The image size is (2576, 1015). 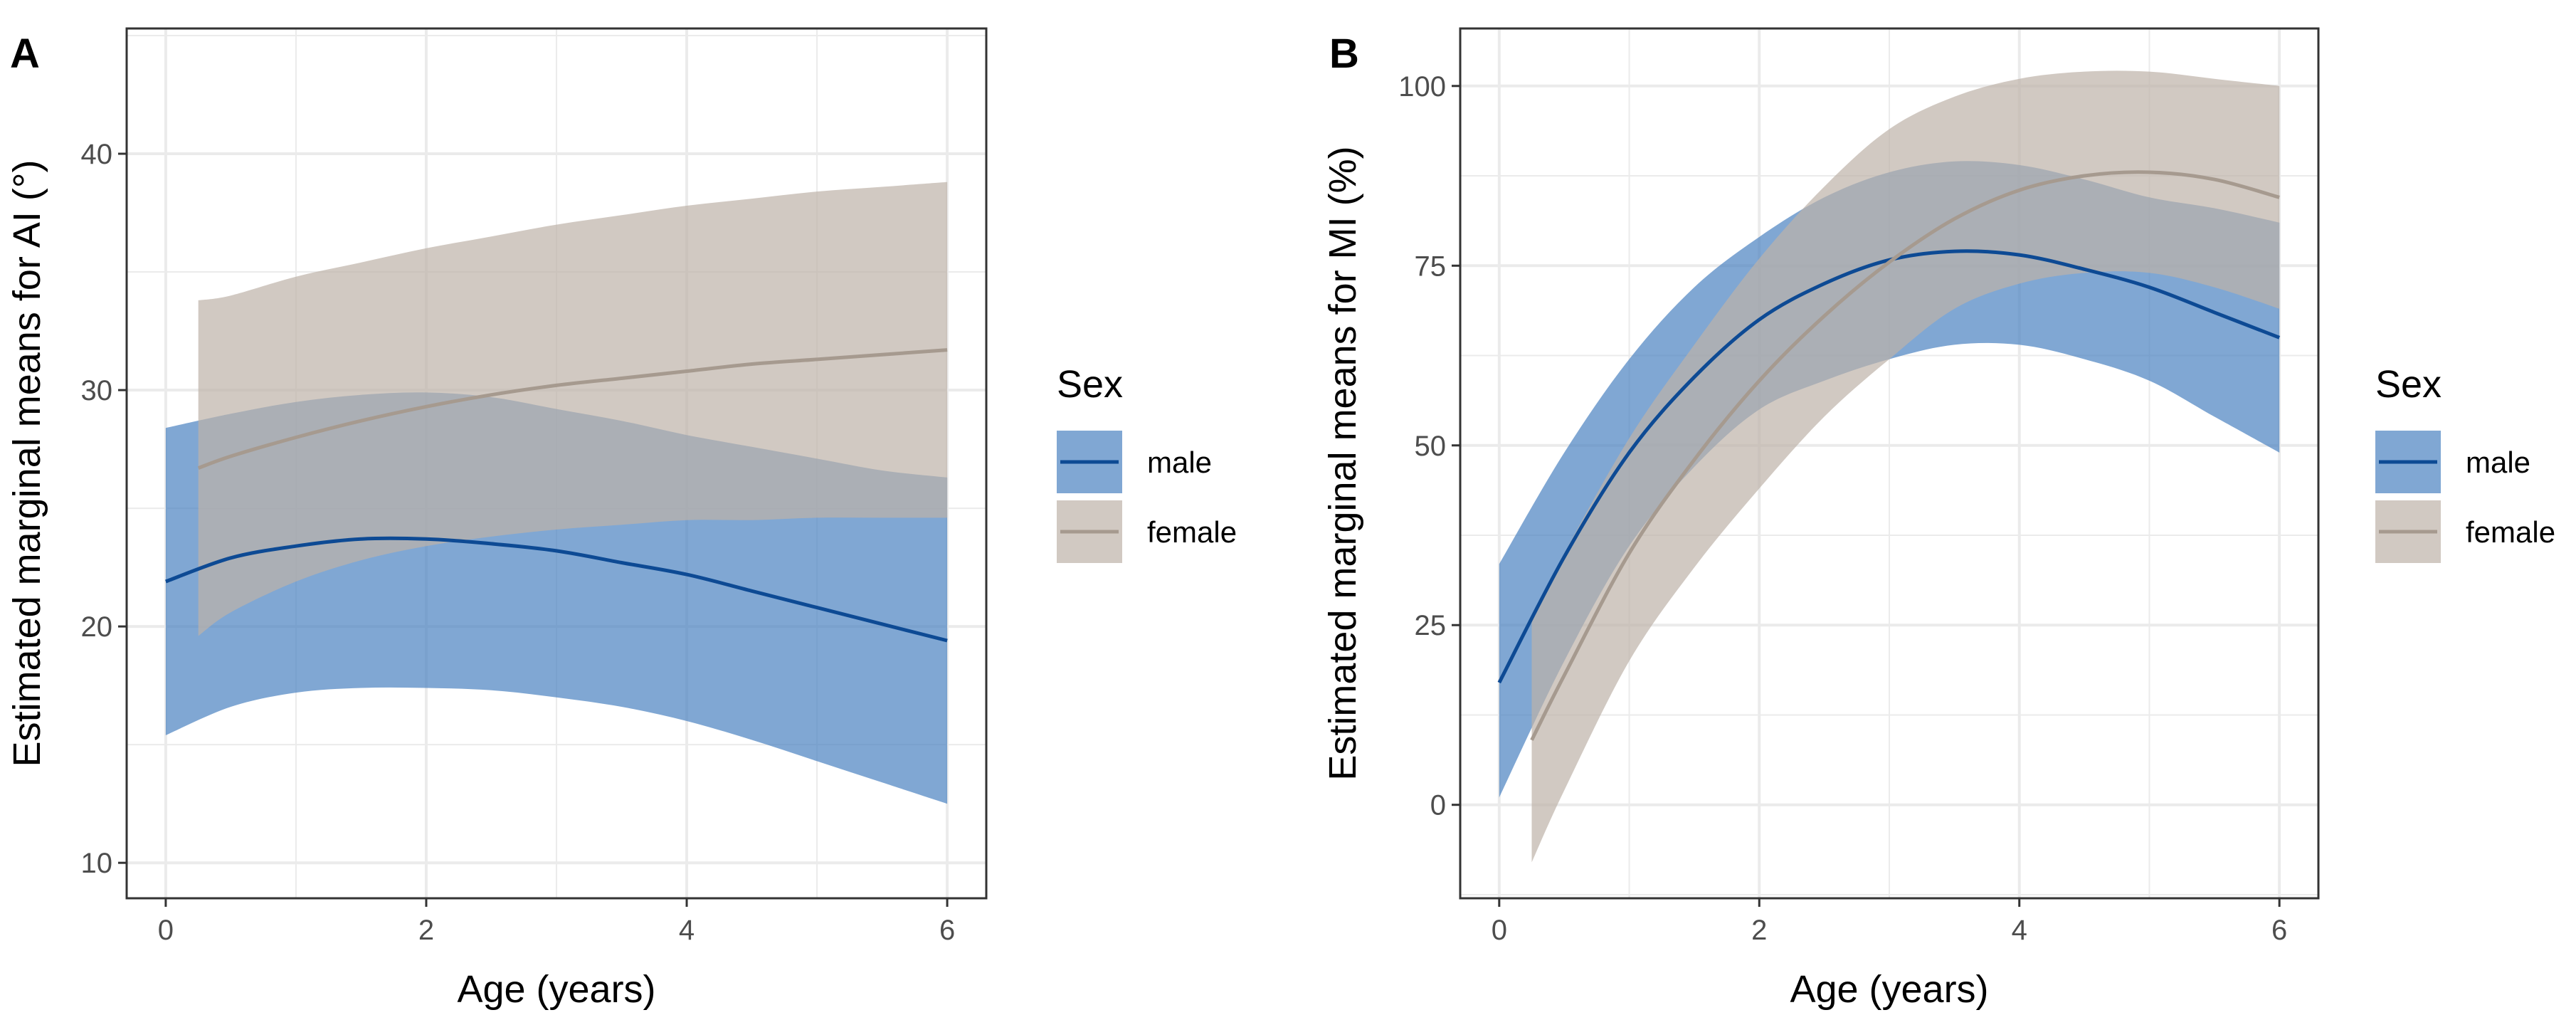 I want to click on panel-b-x-ticks: 0 2 4 6, so click(x=1889, y=922).